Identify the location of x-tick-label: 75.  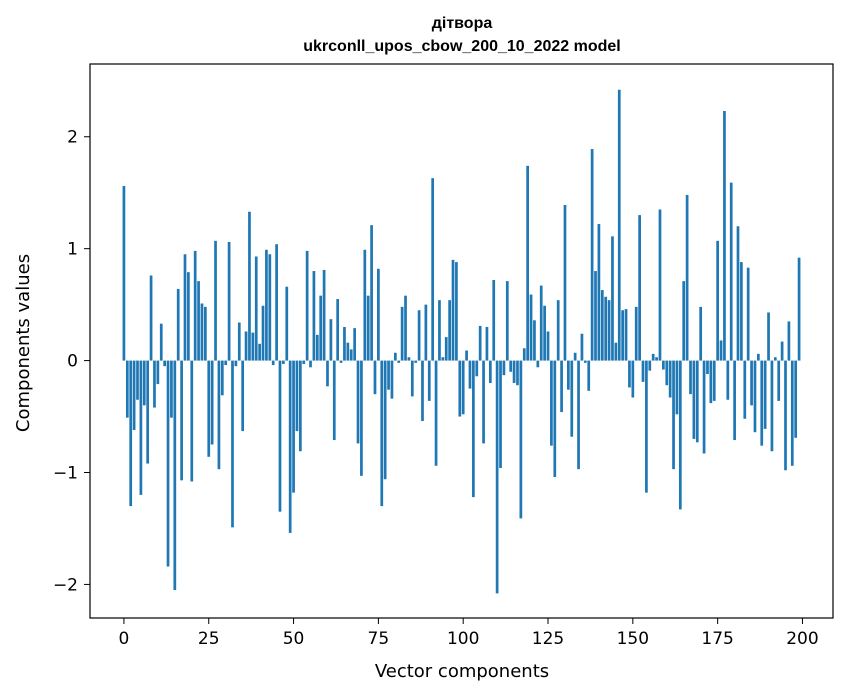
(379, 639).